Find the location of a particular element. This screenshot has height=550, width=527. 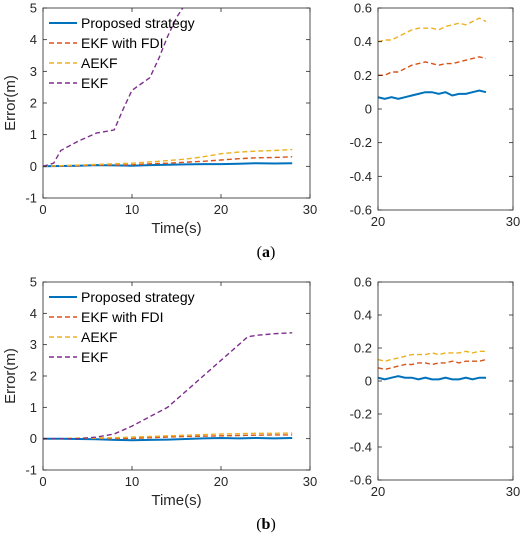

caption-letter: a is located at coordinates (266, 252).